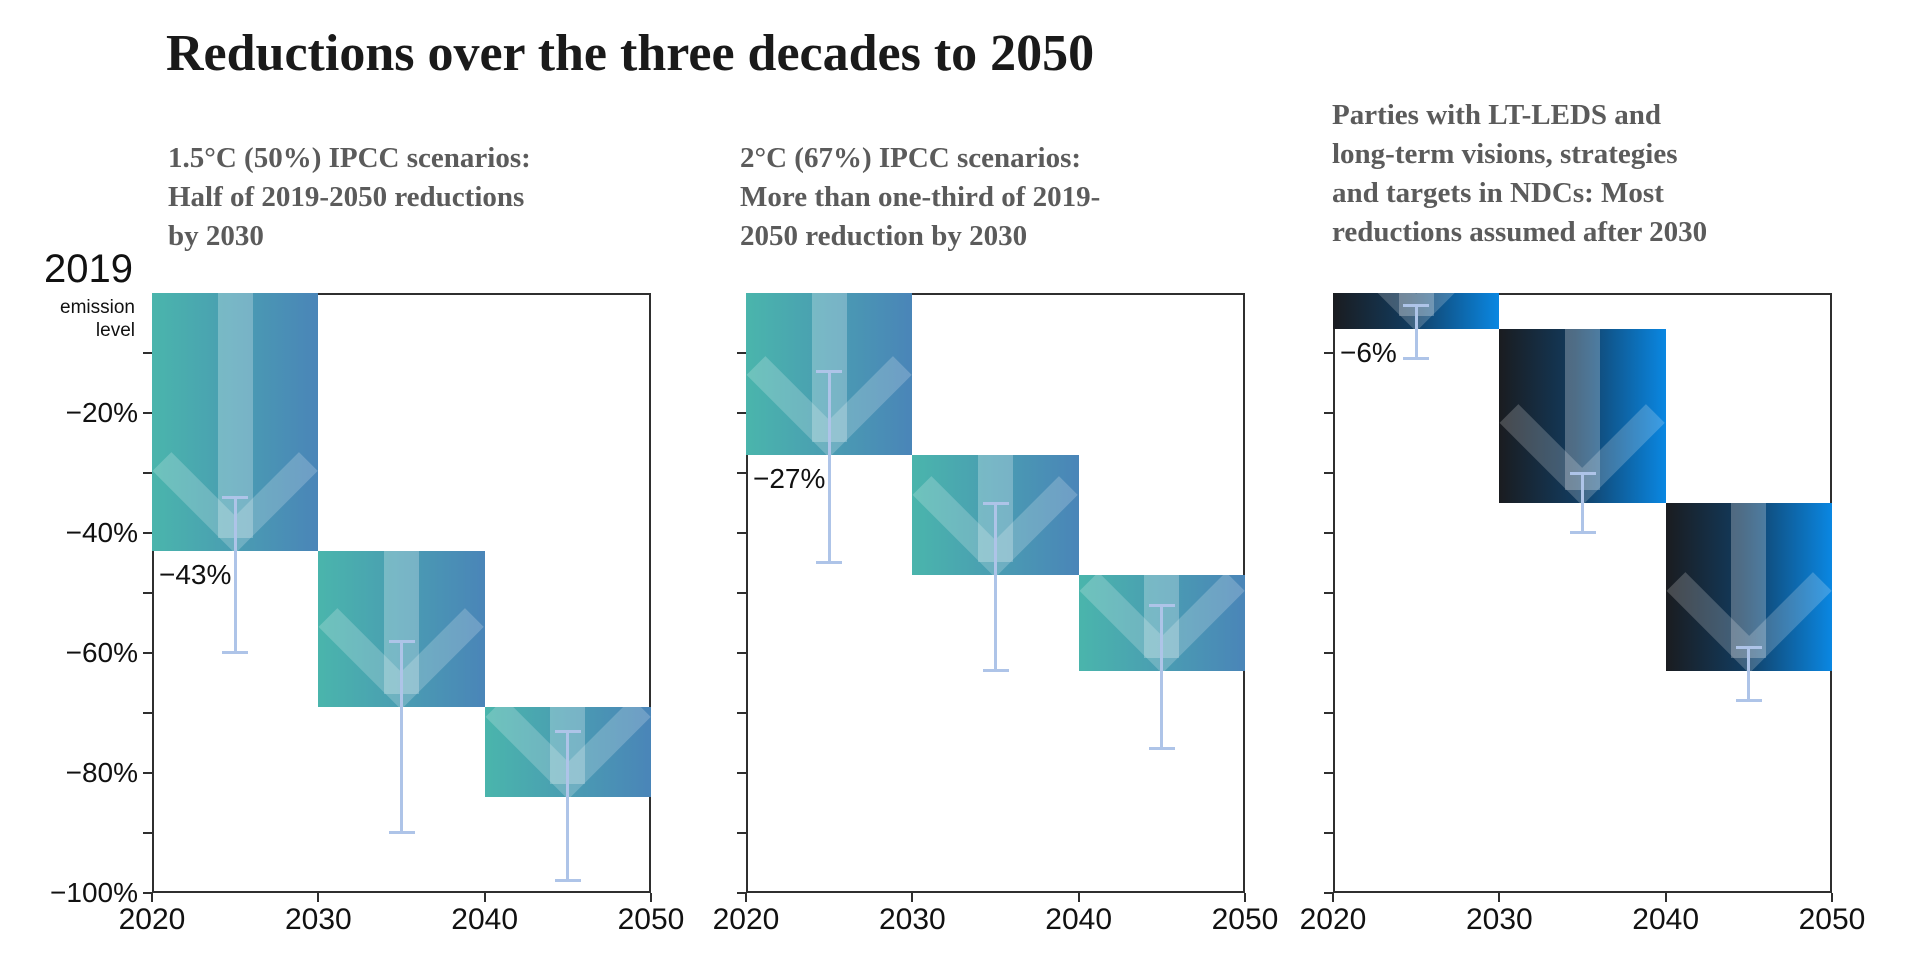 The width and height of the screenshot is (1920, 979). What do you see at coordinates (101, 412) in the screenshot?
I see `y-tick-label-−20%: −20%` at bounding box center [101, 412].